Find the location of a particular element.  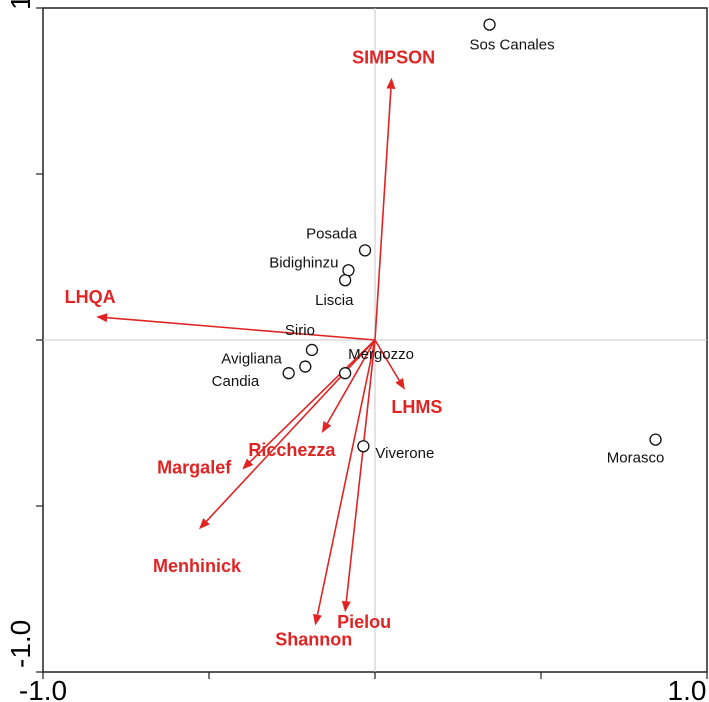

arrowhead-lhqa is located at coordinates (102, 318).